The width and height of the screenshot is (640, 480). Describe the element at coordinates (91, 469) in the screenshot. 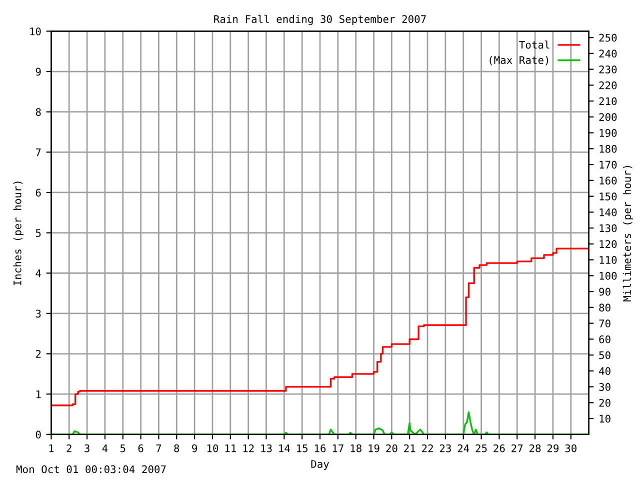

I see `text: Mon Oct 01 00:03:04 2007` at that location.